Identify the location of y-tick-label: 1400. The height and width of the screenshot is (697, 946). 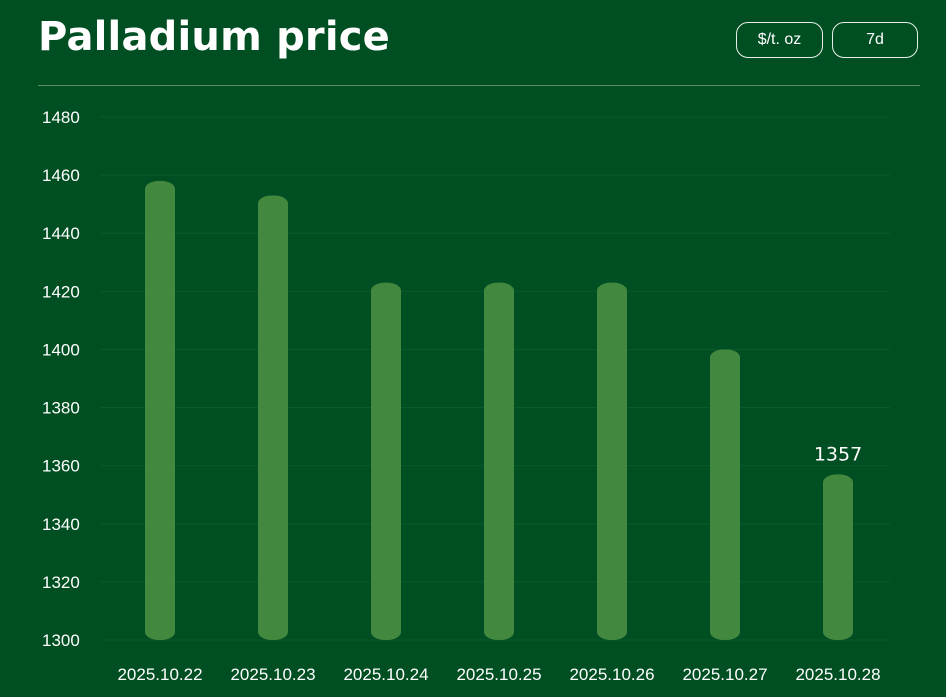
(61, 349).